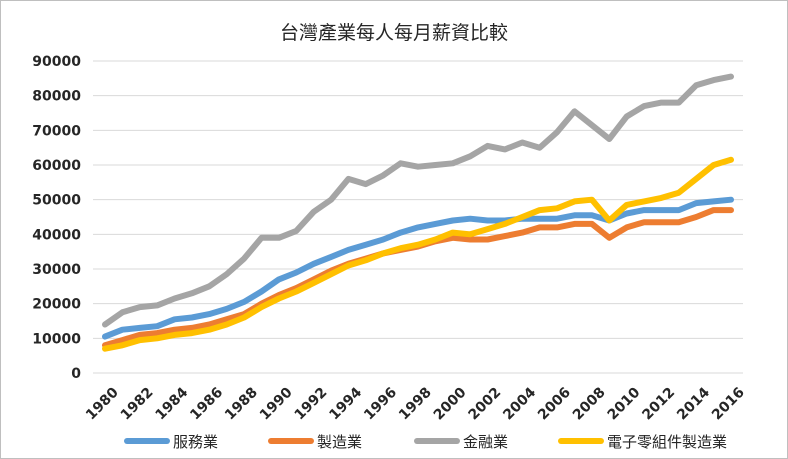 The image size is (788, 459). I want to click on x-tick-label: 1992, so click(311, 404).